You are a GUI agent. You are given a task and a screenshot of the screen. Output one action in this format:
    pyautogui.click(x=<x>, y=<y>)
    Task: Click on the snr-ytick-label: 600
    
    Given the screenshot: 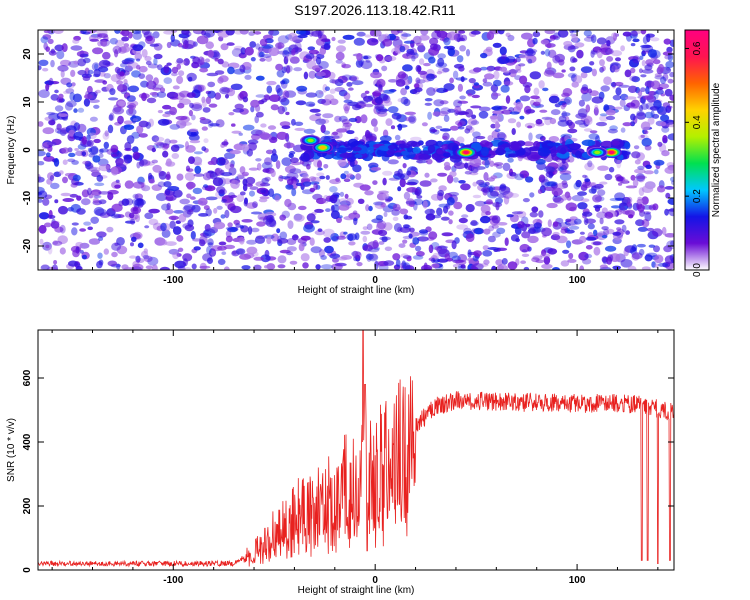 What is the action you would take?
    pyautogui.click(x=27, y=377)
    